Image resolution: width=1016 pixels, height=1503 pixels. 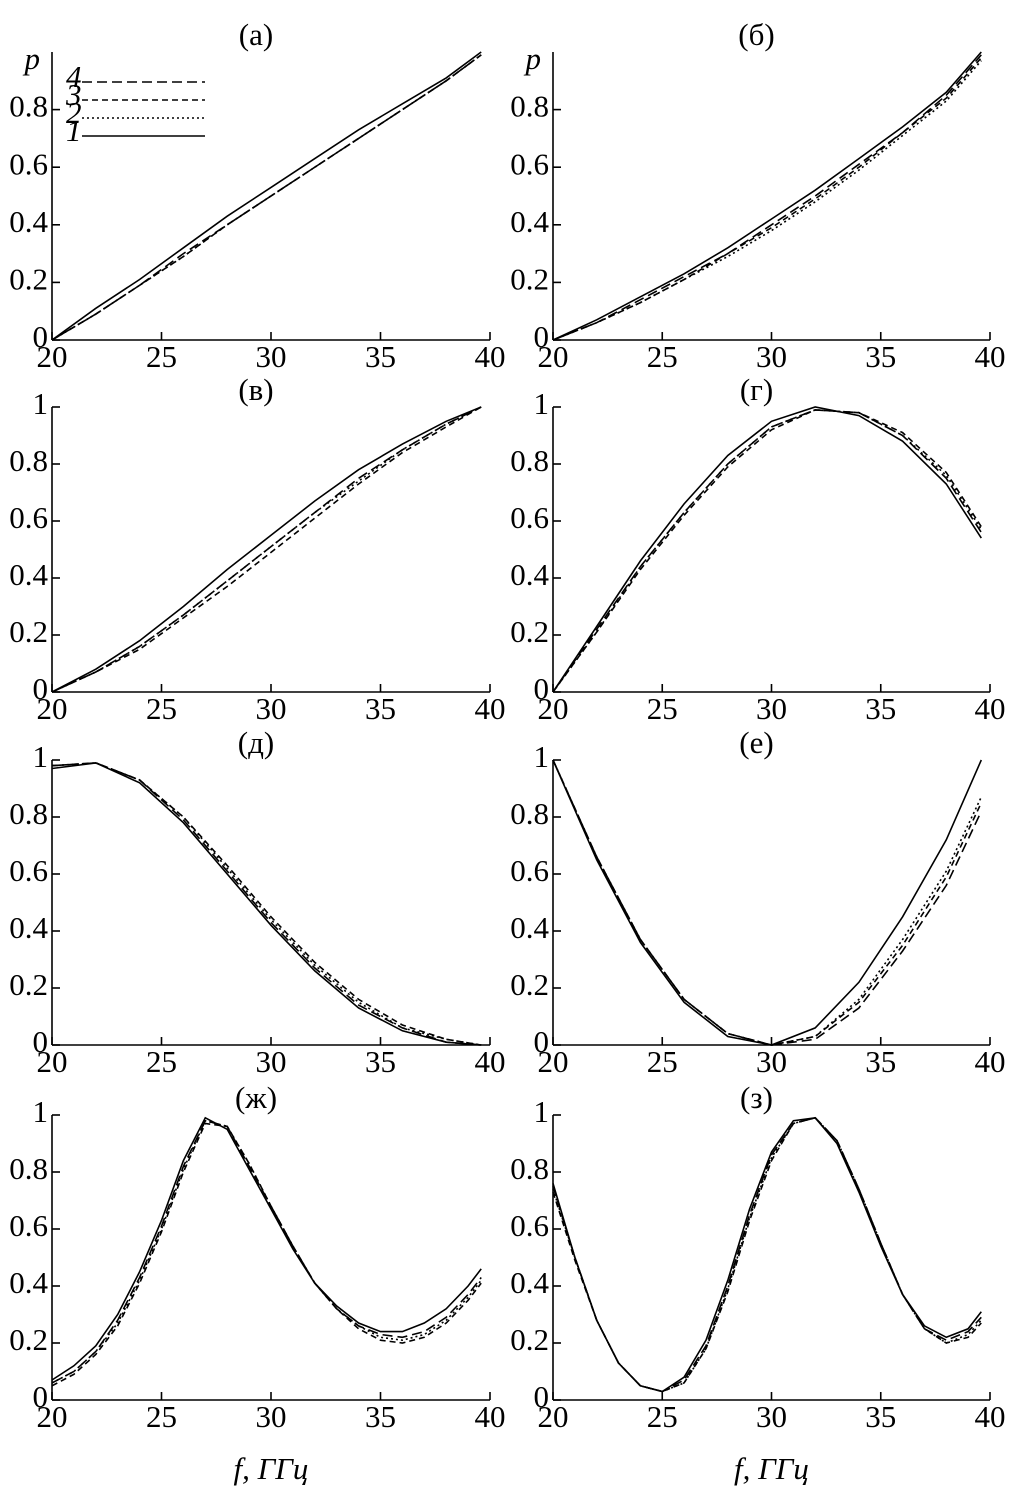 What do you see at coordinates (756, 34) in the screenshot?
I see `panel-title: (б)` at bounding box center [756, 34].